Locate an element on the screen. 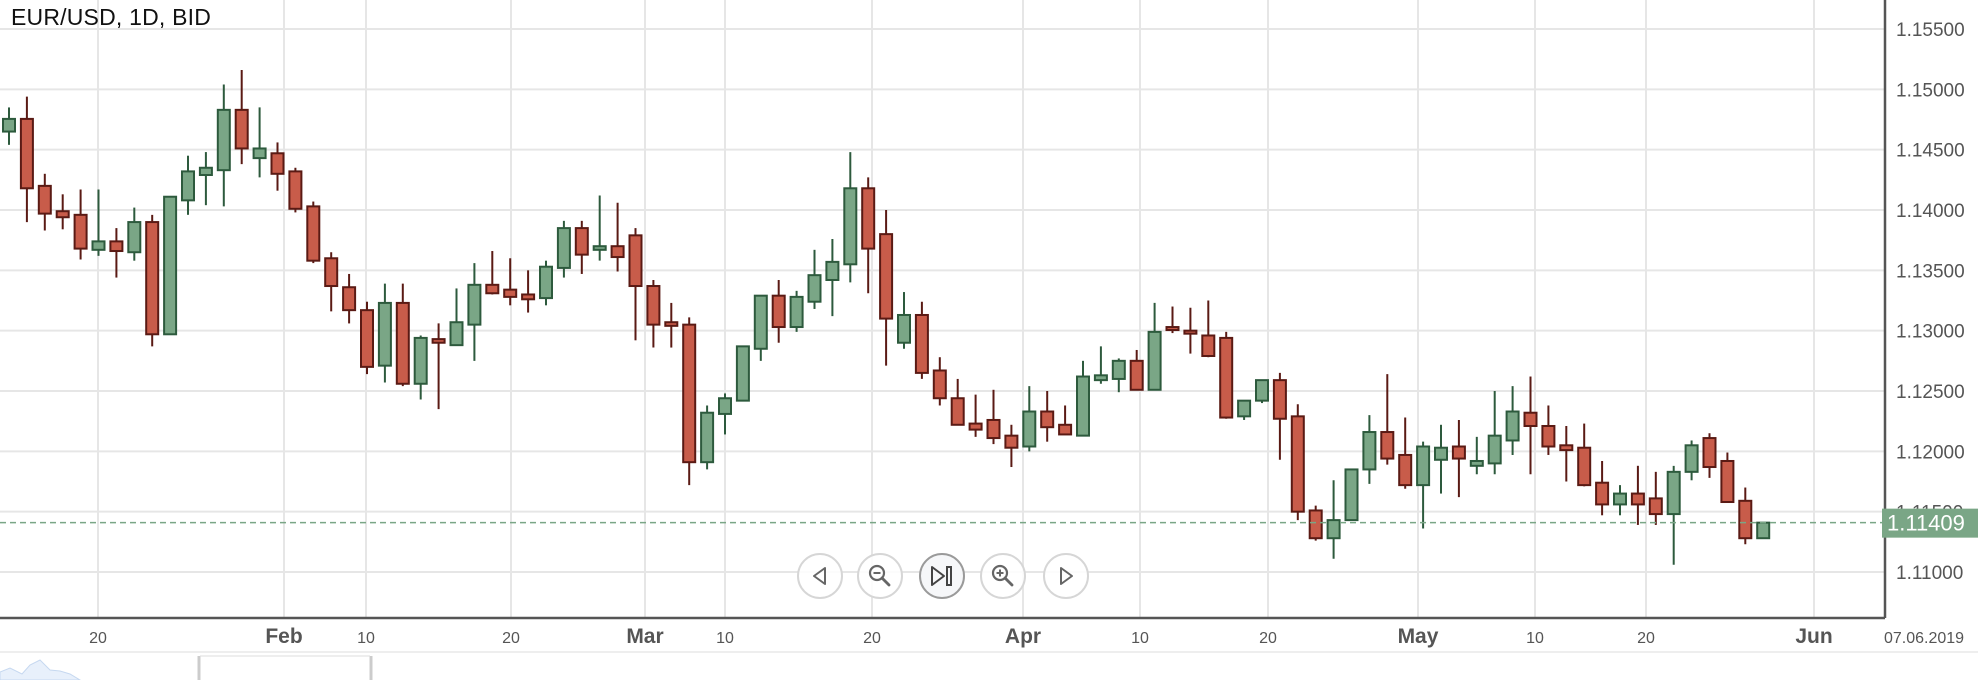 This screenshot has width=1978, height=685. x-tick-label: Apr is located at coordinates (1023, 636).